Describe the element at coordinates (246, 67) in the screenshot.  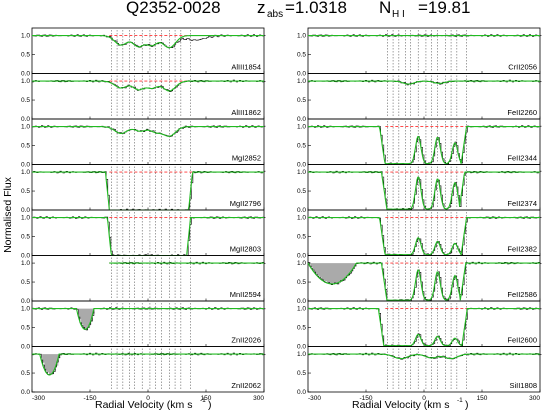
I see `ion-label-left-aliii1854: AlIII1854` at that location.